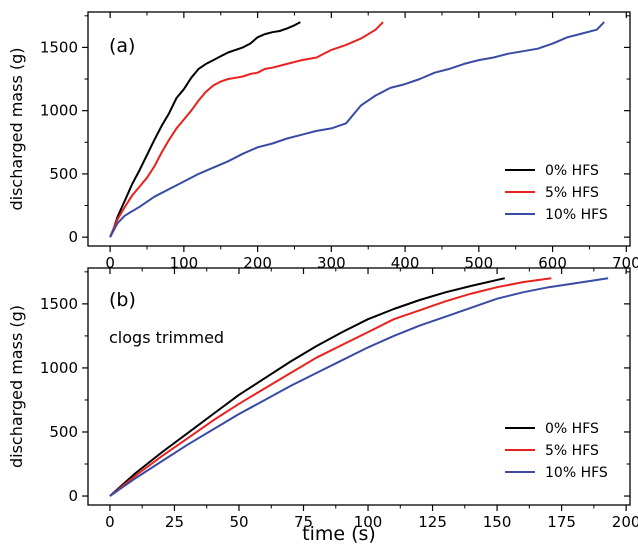  I want to click on x-tick-label: 700, so click(625, 263).